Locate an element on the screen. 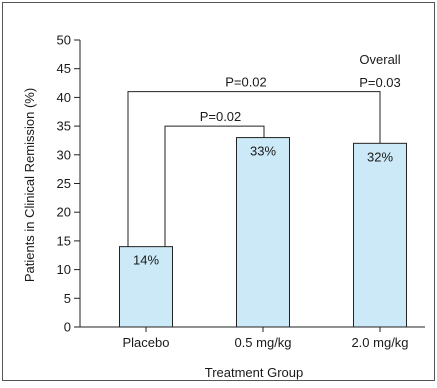 Image resolution: width=437 pixels, height=388 pixels. x-tick-label: 0.5 mg/kg is located at coordinates (262, 342).